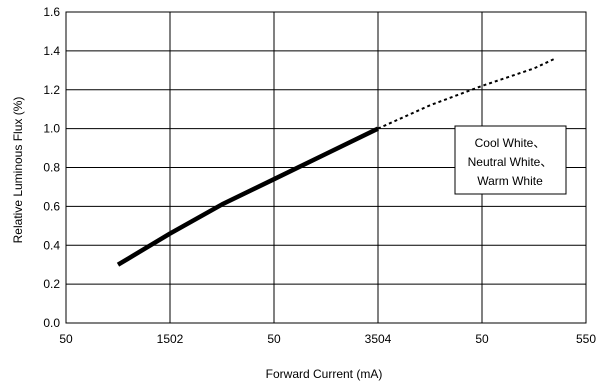  What do you see at coordinates (327, 339) in the screenshot?
I see `x-tick-labels: 50 1502 50 3504 50 550` at bounding box center [327, 339].